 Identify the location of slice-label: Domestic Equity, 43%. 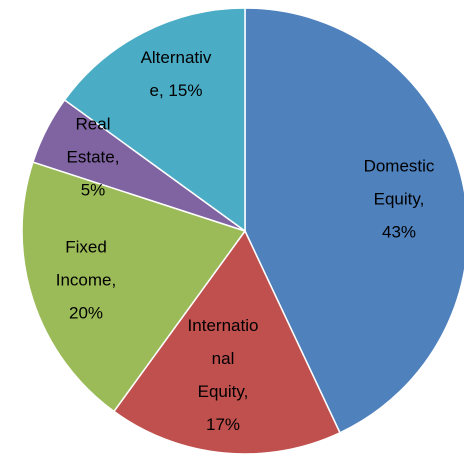
(399, 199).